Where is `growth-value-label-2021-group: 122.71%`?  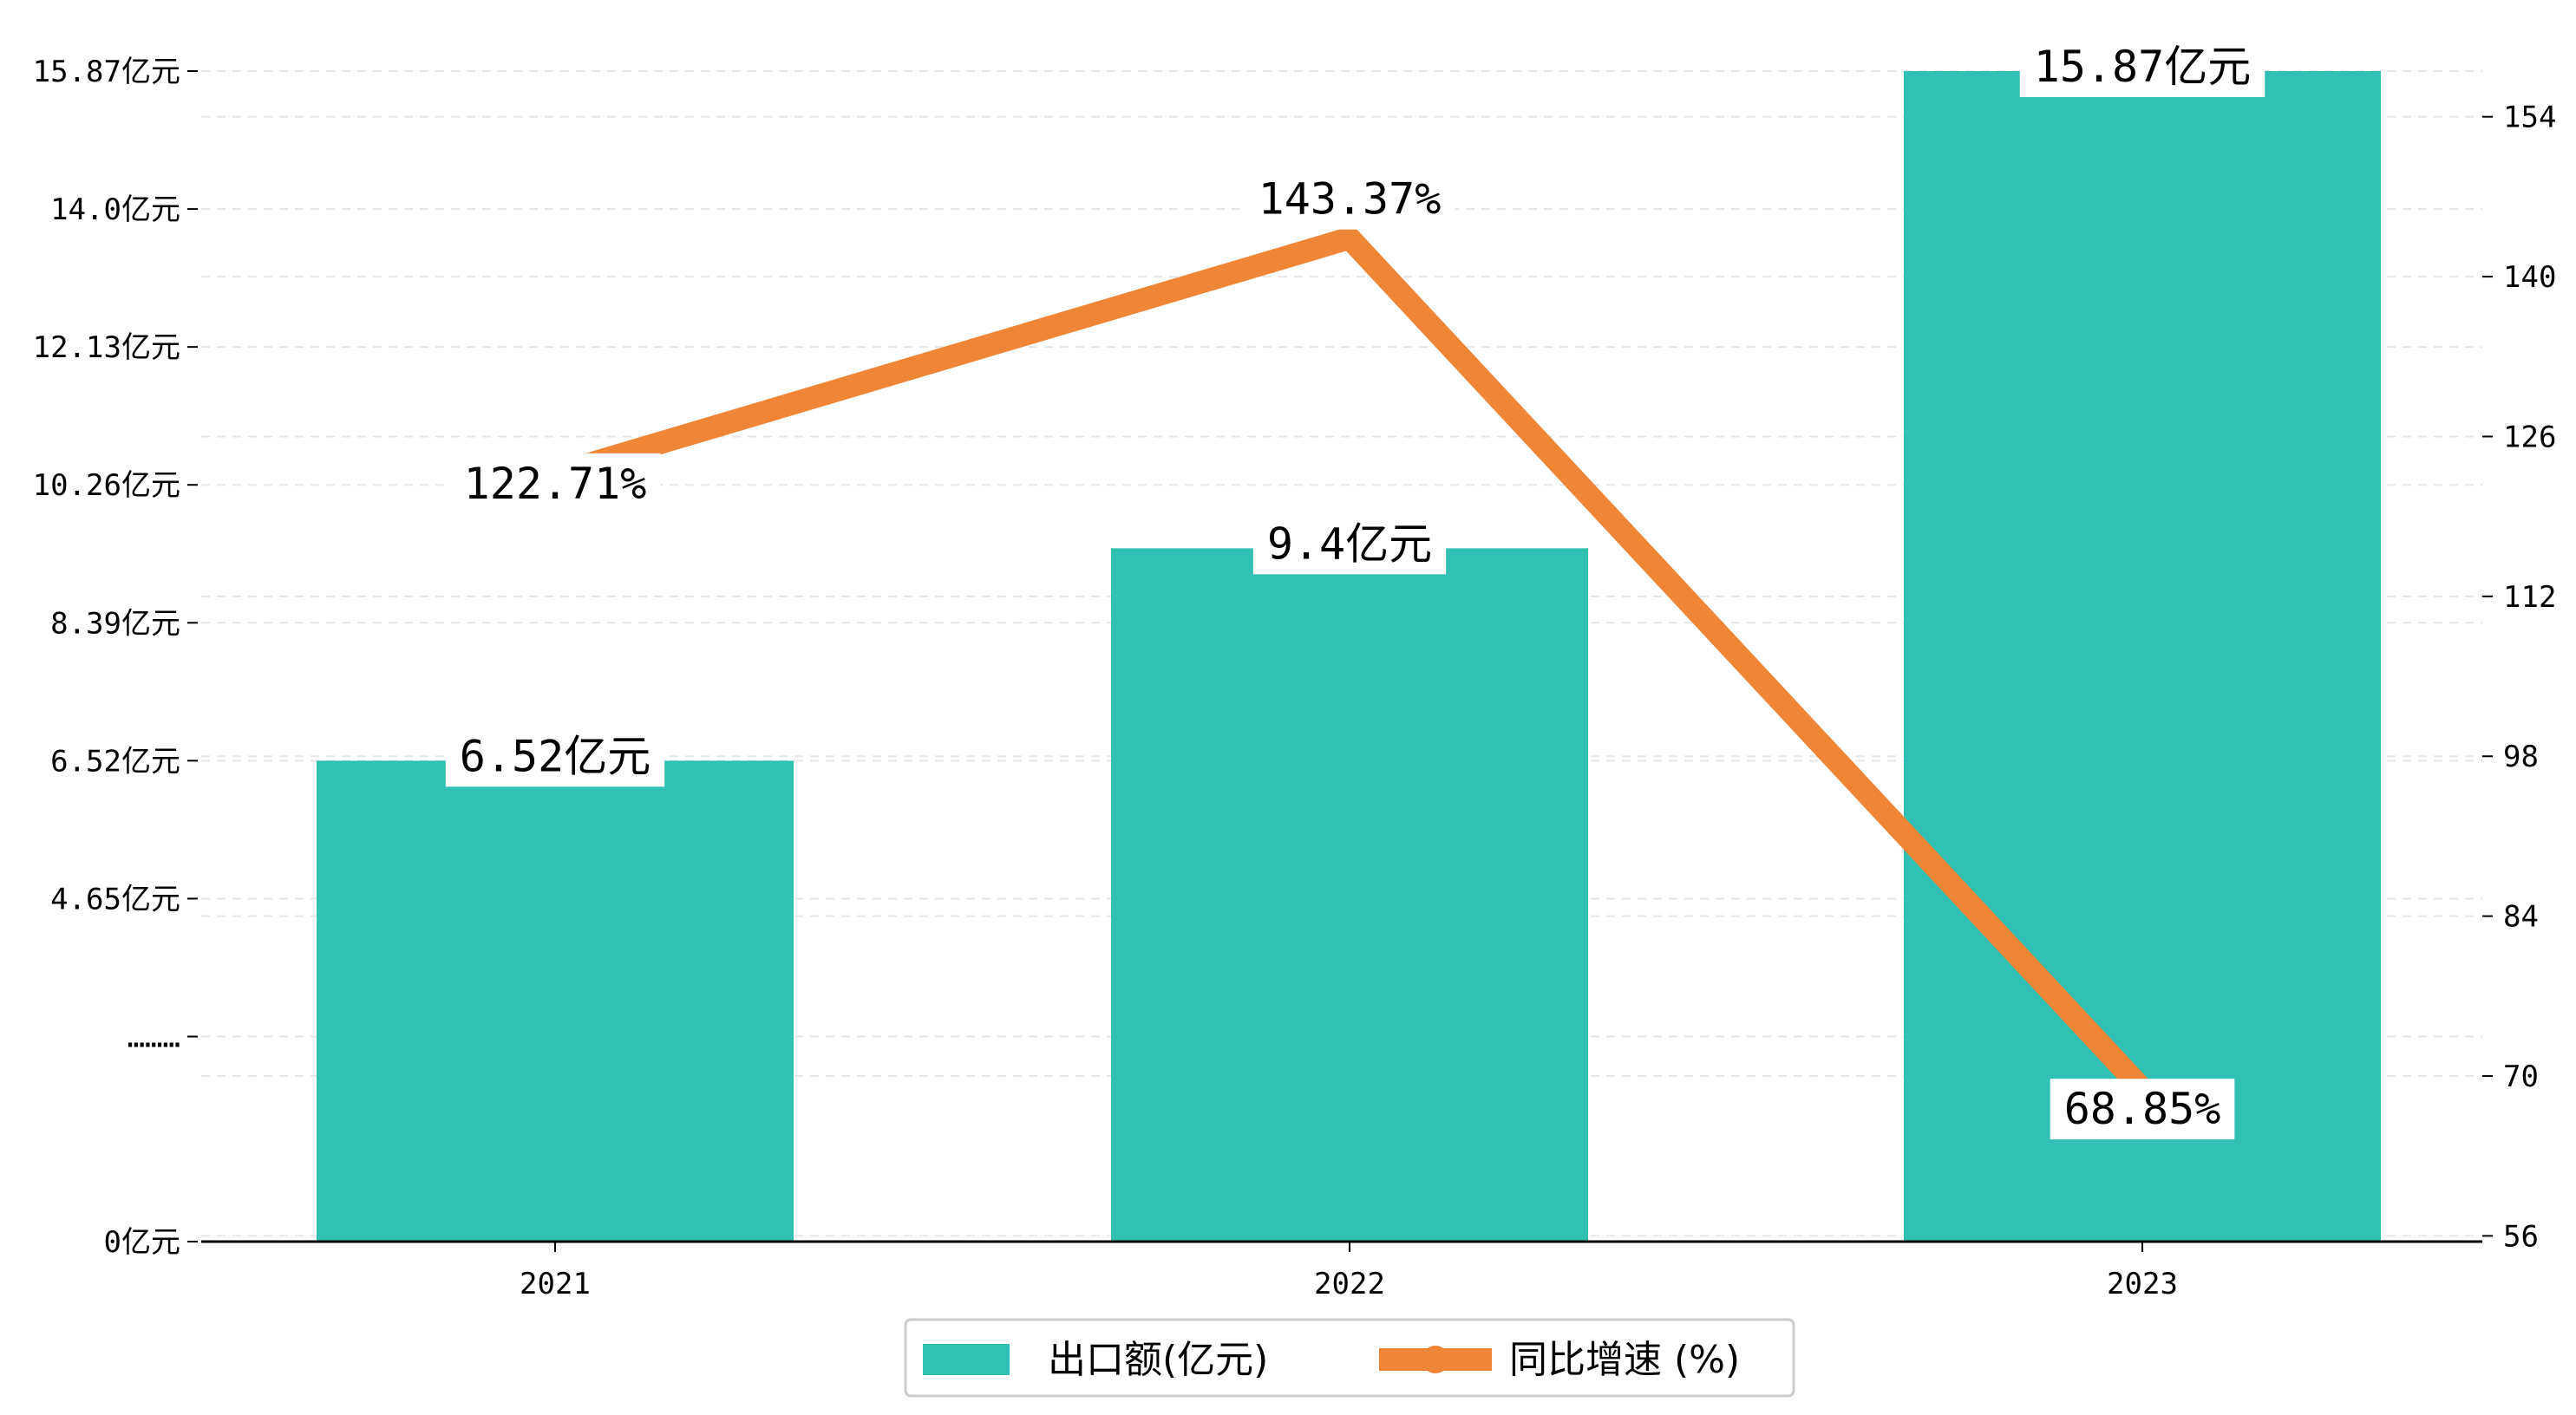 growth-value-label-2021-group: 122.71% is located at coordinates (555, 483).